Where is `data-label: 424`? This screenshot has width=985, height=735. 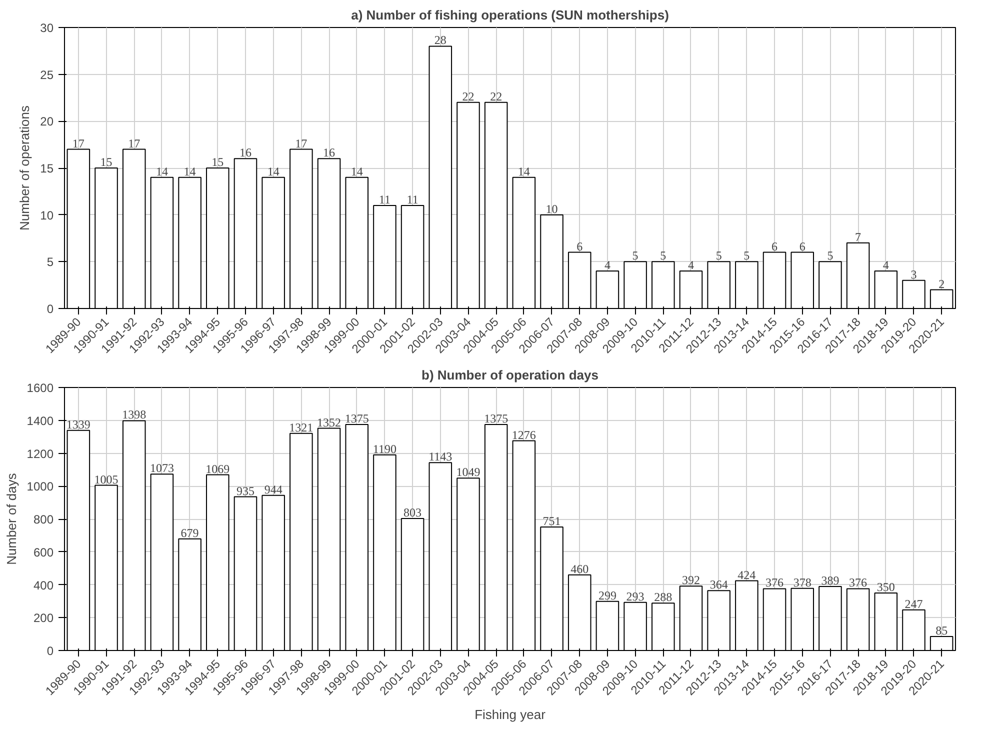
data-label: 424 is located at coordinates (747, 575).